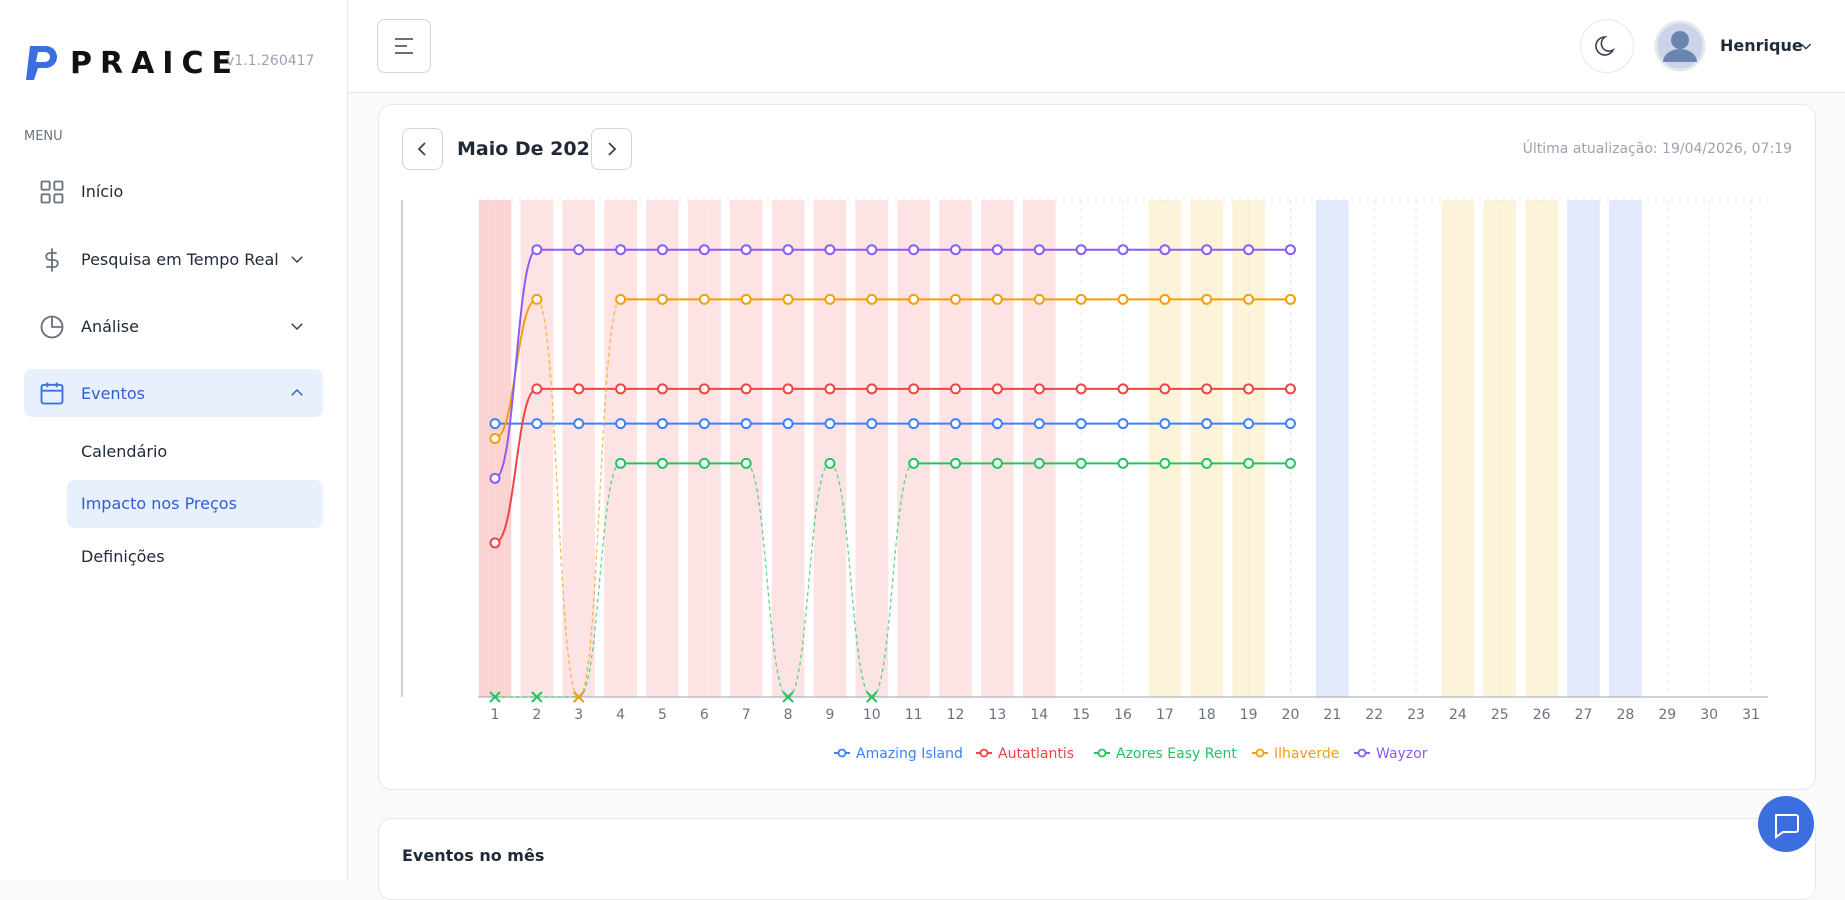 The width and height of the screenshot is (1845, 900). What do you see at coordinates (1097, 859) in the screenshot?
I see `events-card: Eventos no mês` at bounding box center [1097, 859].